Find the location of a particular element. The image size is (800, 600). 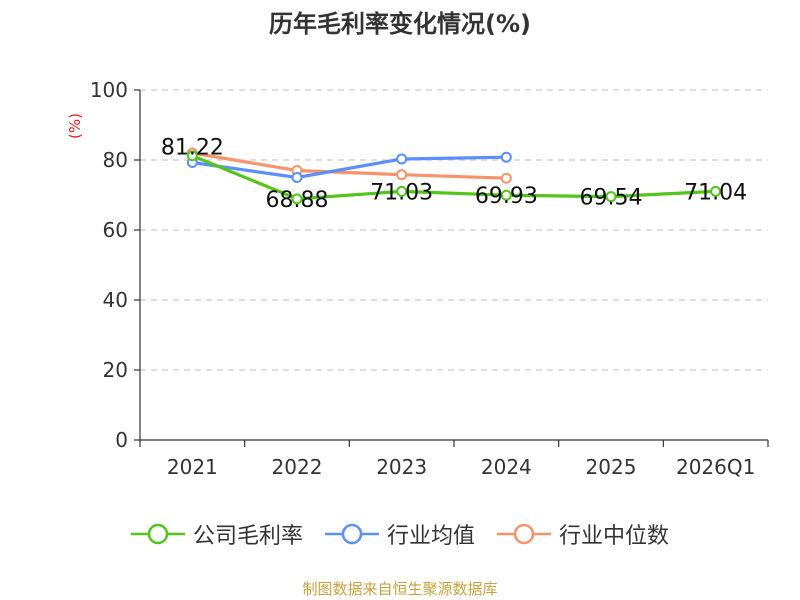

data-label: 69.93 is located at coordinates (506, 196).